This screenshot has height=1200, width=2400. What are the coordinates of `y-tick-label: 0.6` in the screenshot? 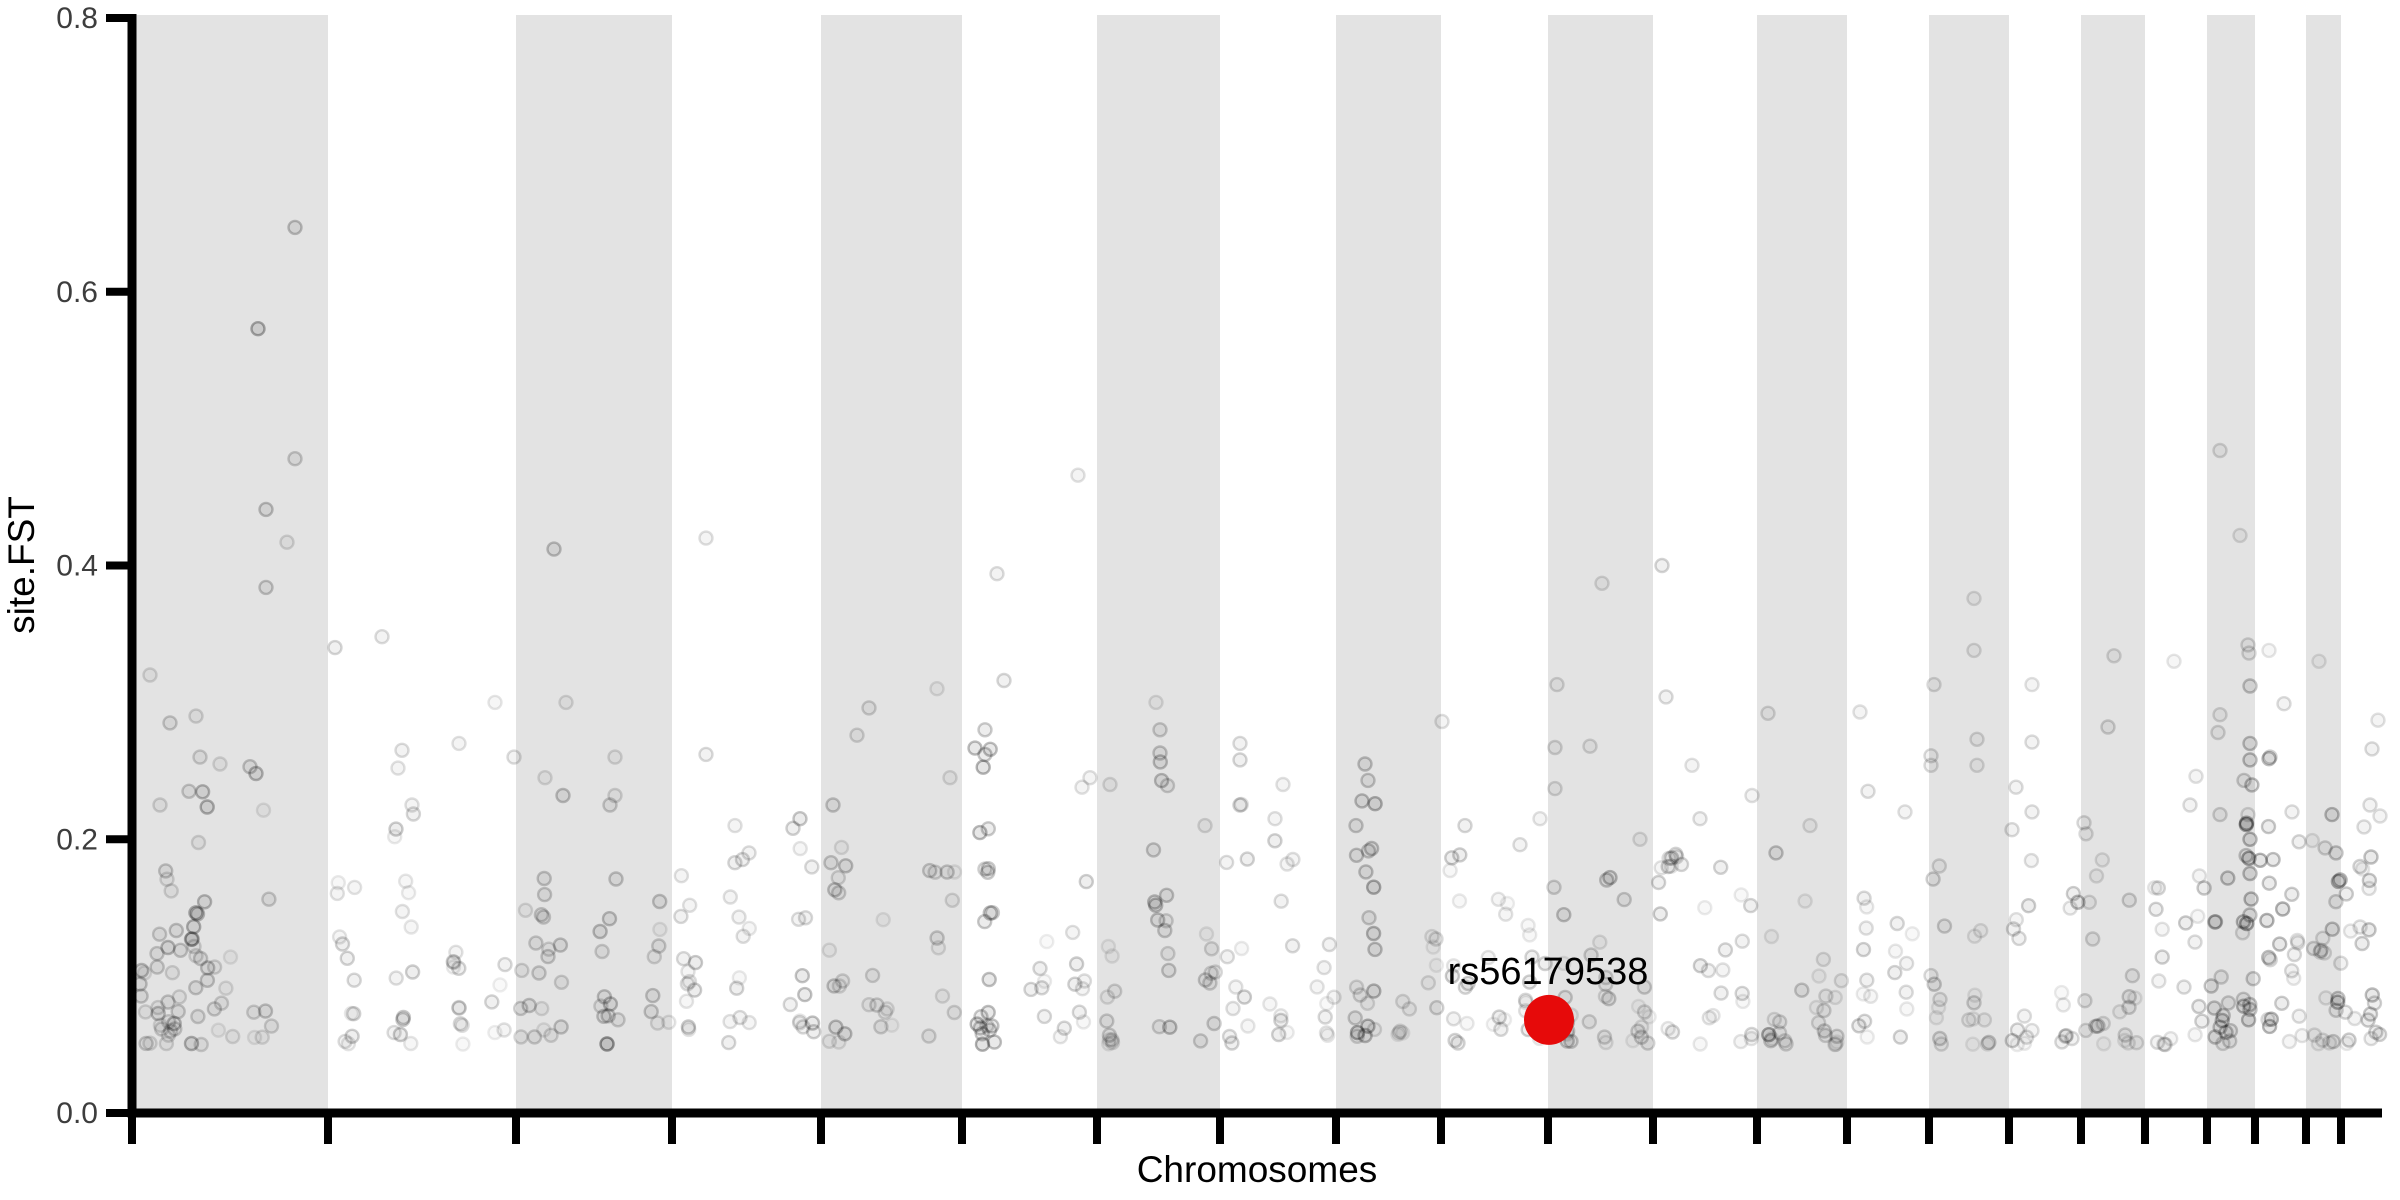 It's located at (77, 292).